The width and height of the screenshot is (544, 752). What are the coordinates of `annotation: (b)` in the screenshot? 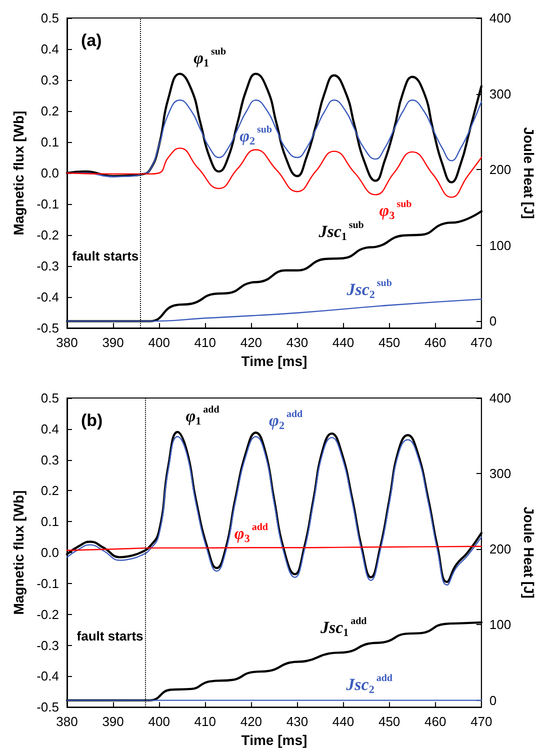 It's located at (92, 420).